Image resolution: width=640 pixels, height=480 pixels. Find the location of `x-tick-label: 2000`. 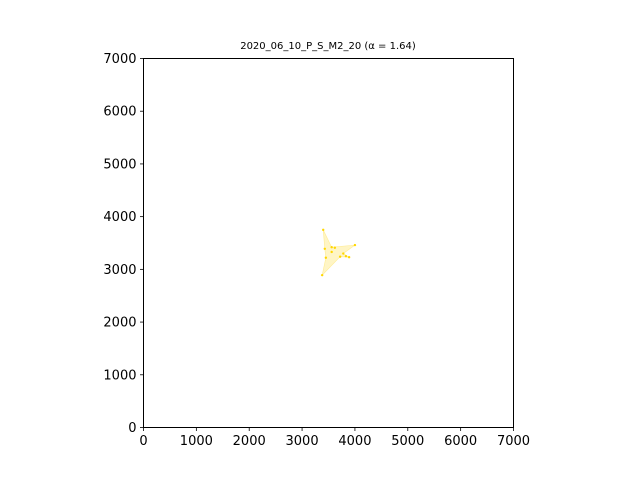

x-tick-label: 2000 is located at coordinates (249, 441).